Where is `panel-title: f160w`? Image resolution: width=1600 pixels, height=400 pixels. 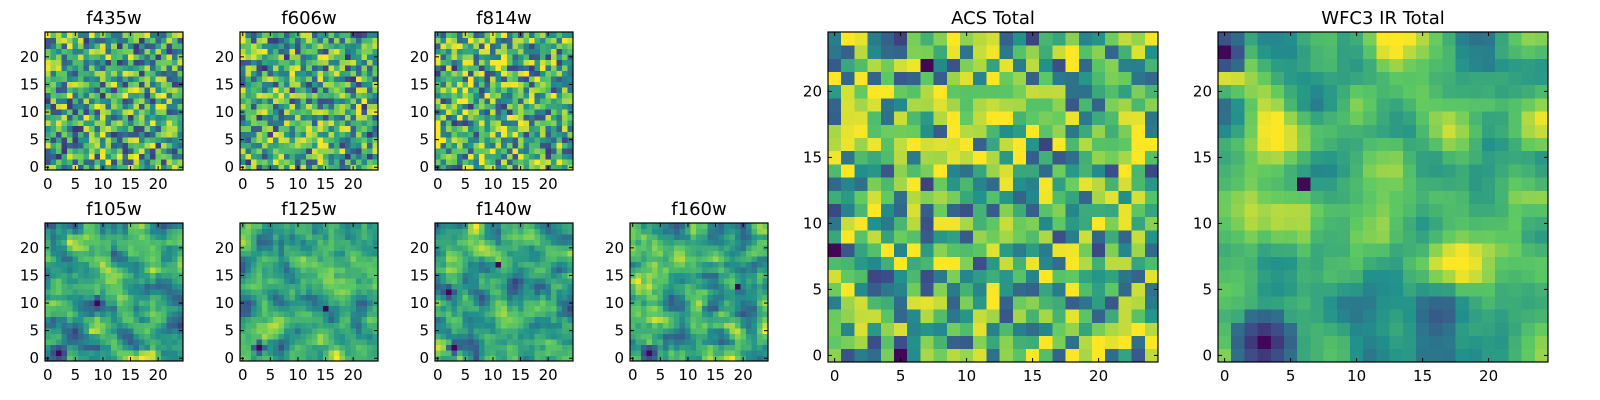
panel-title: f160w is located at coordinates (698, 209).